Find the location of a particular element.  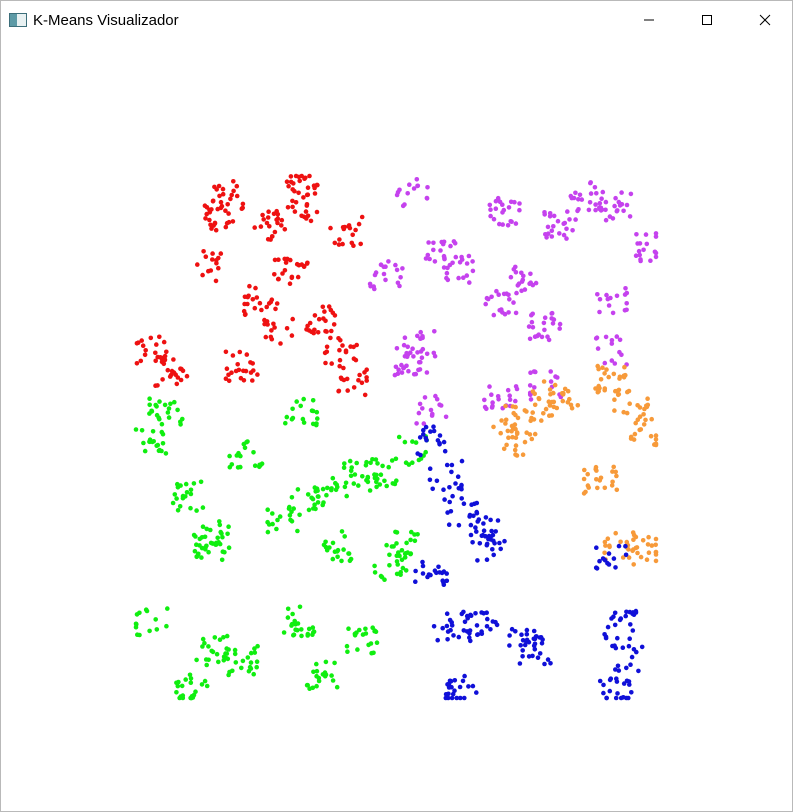

minimize-button is located at coordinates (649, 20).